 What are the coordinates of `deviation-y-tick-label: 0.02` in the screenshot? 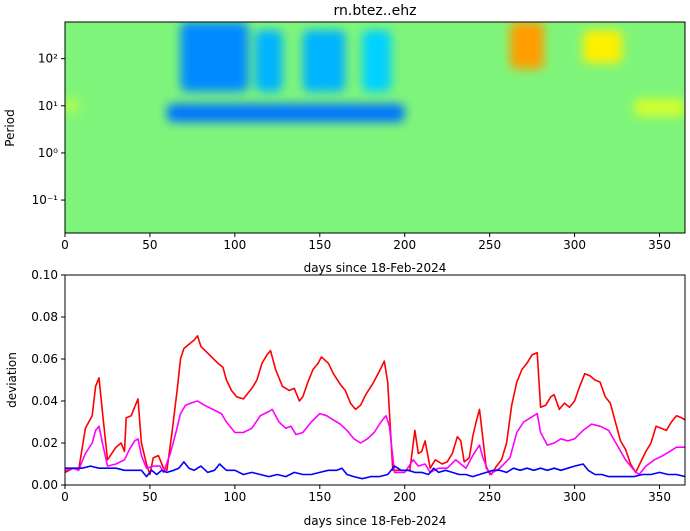 It's located at (44, 443).